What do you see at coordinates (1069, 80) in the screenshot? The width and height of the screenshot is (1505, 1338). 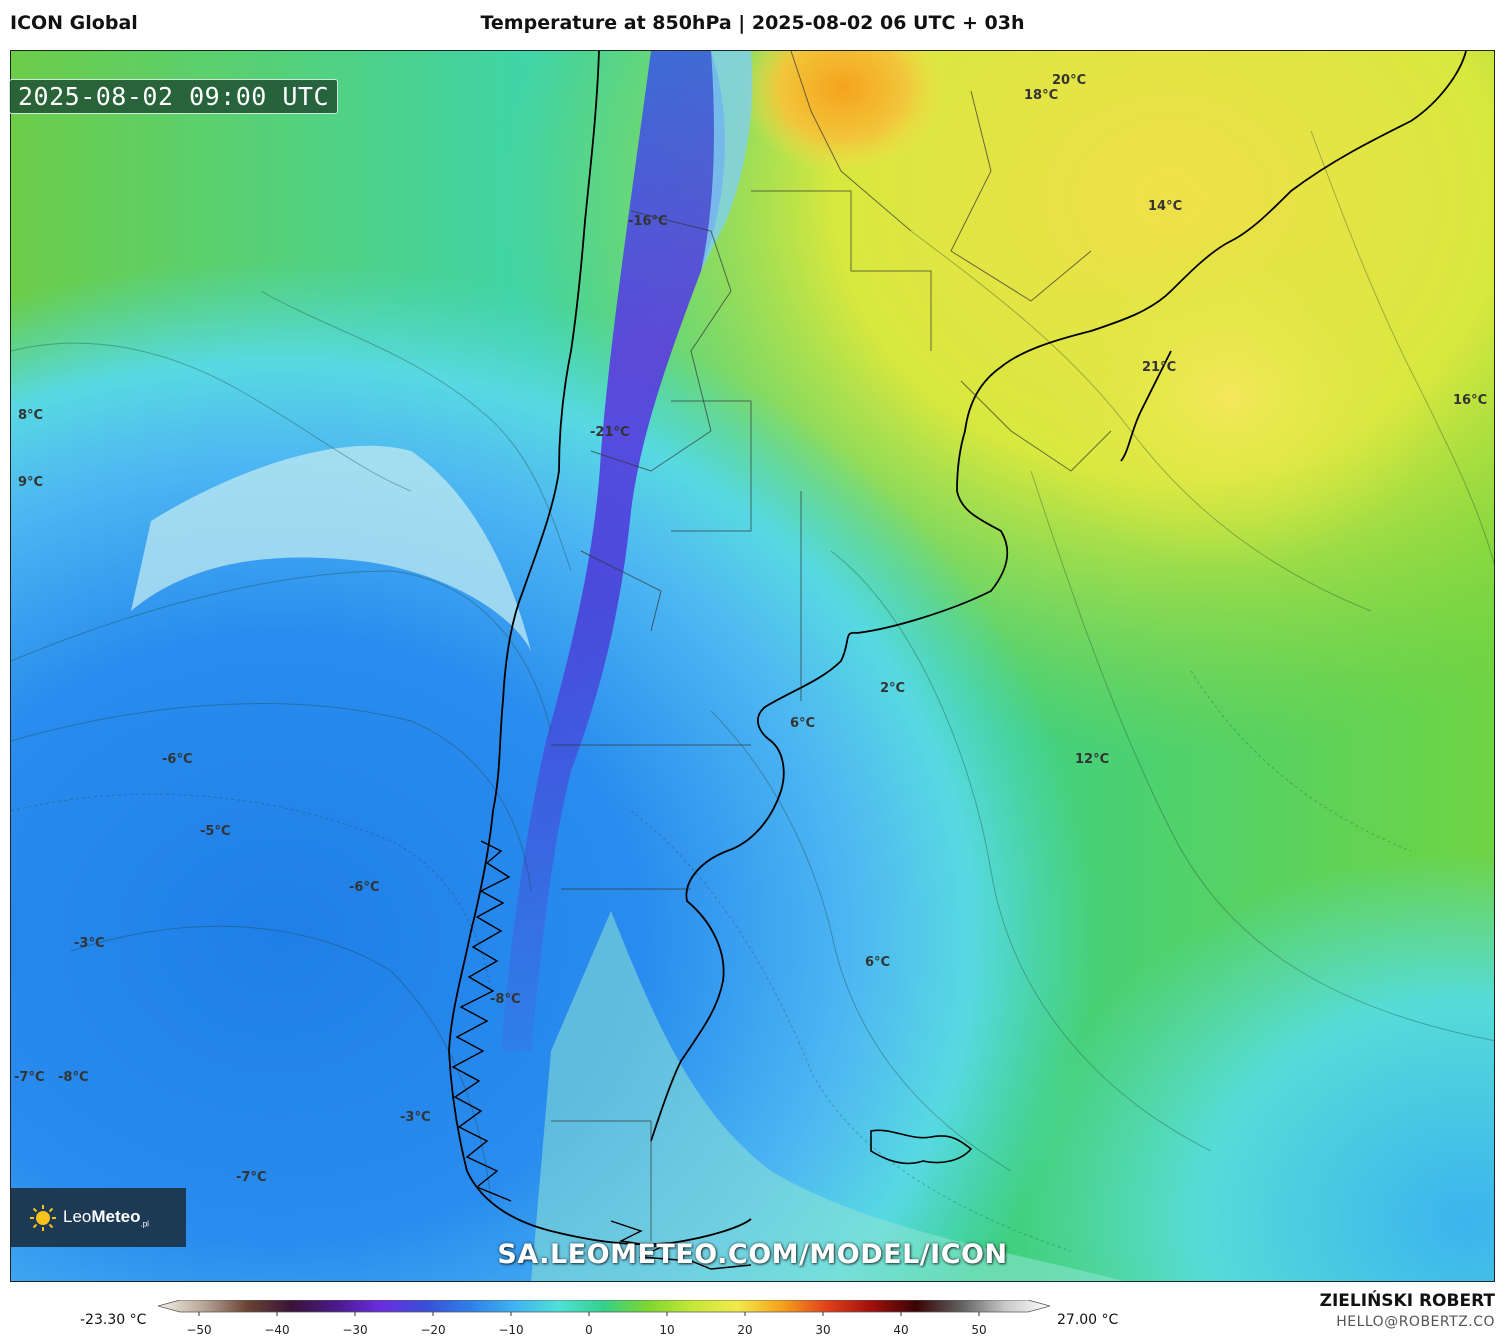 I see `temp-label: 20°C` at bounding box center [1069, 80].